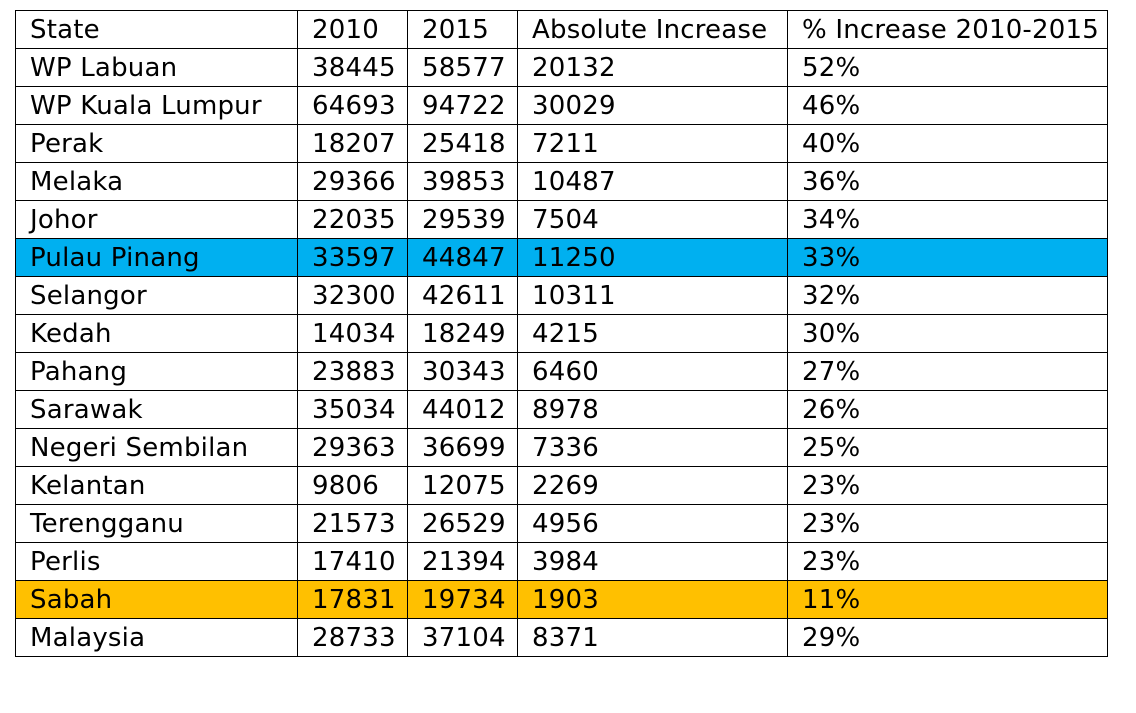 The width and height of the screenshot is (1136, 713). I want to click on cell-state: WP Labuan, so click(156, 67).